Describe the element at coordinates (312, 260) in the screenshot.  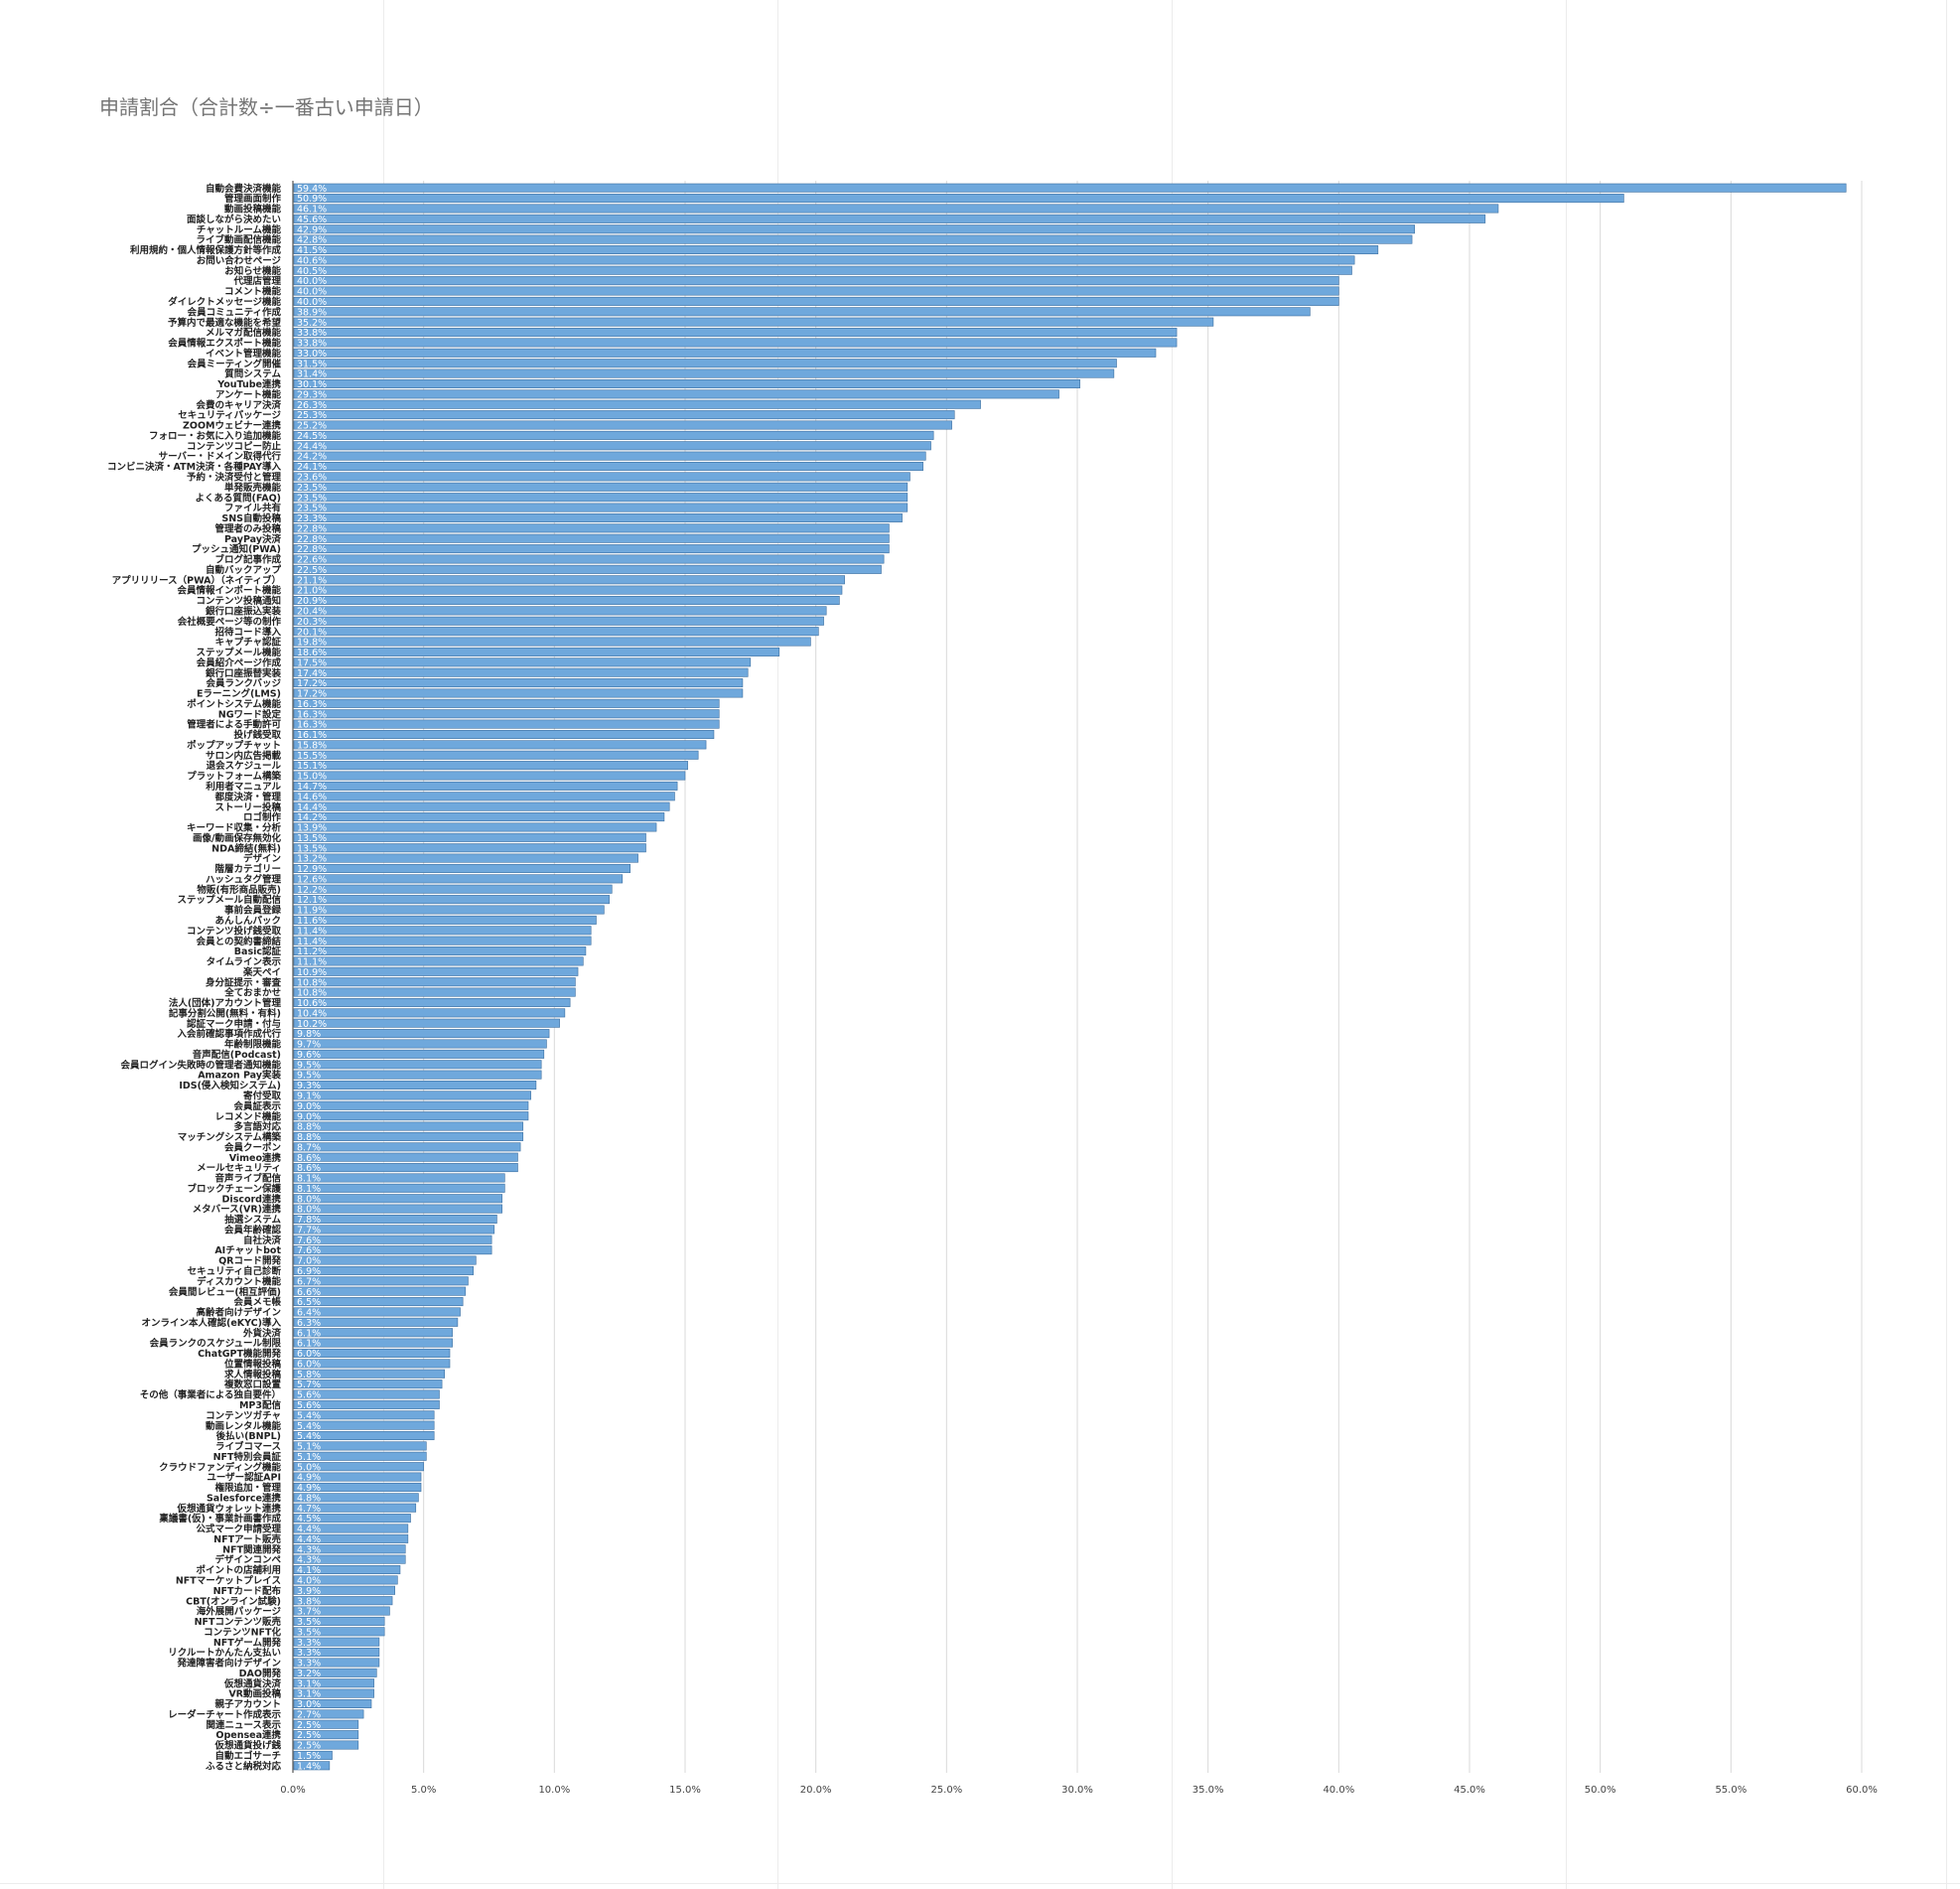
I see `data-label: 40.6%` at that location.